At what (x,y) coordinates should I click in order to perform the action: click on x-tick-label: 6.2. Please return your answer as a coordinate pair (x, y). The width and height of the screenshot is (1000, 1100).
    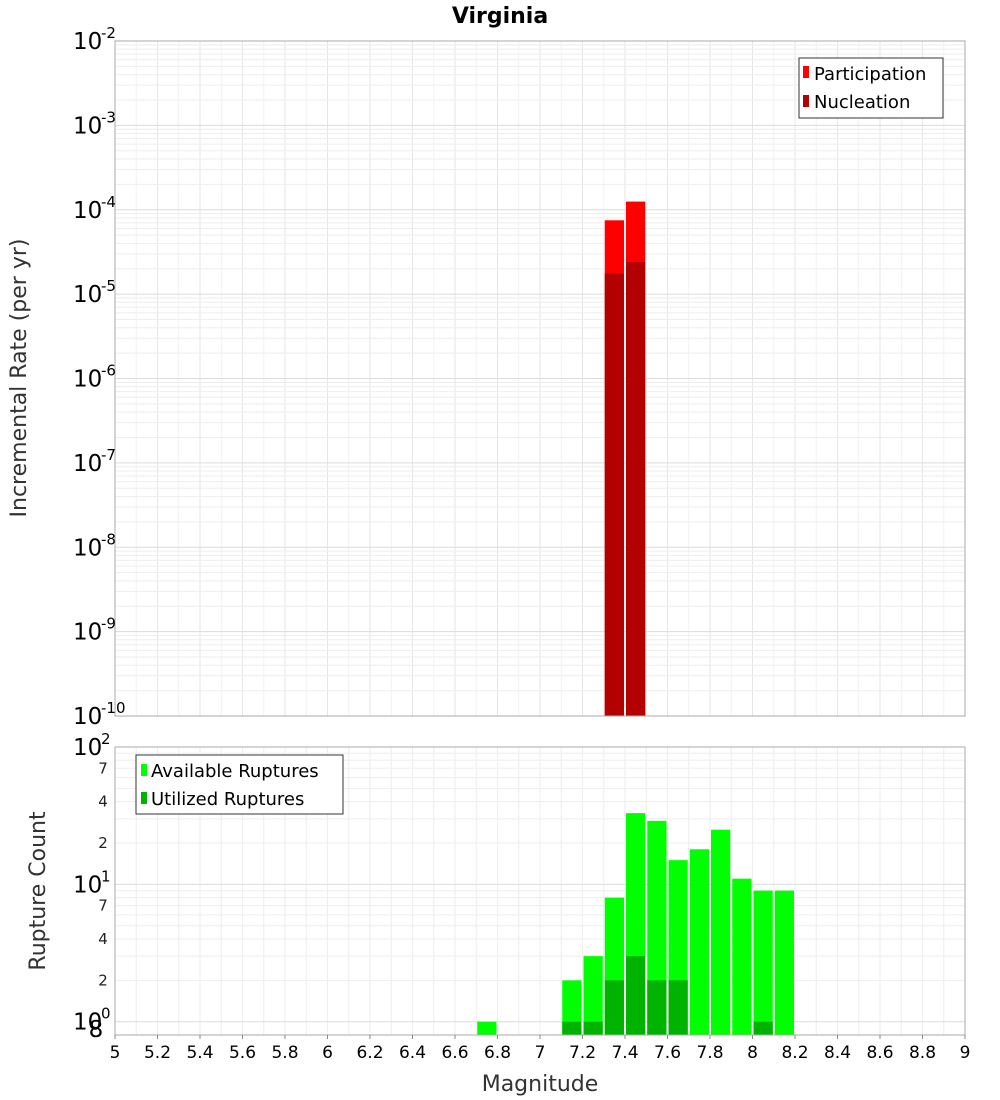
    Looking at the image, I should click on (369, 1053).